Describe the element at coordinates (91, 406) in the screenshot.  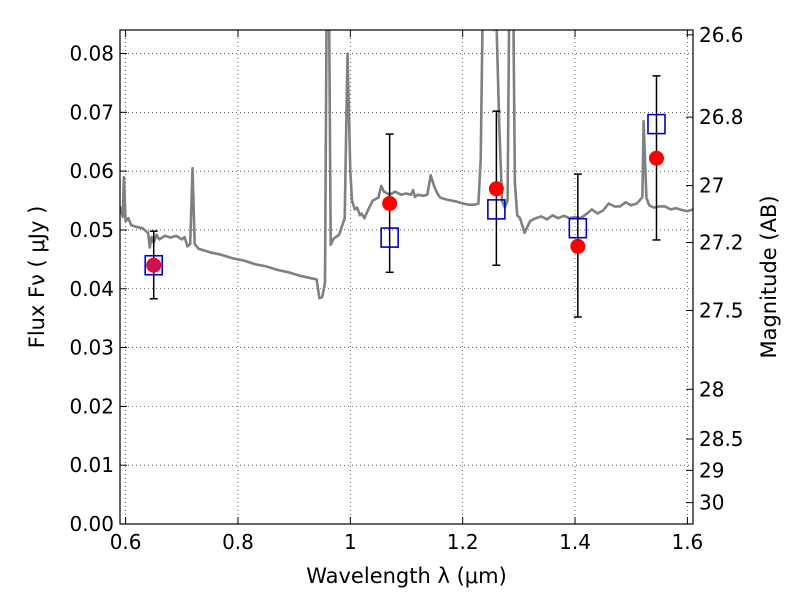
I see `y-tick-label: 0.02` at that location.